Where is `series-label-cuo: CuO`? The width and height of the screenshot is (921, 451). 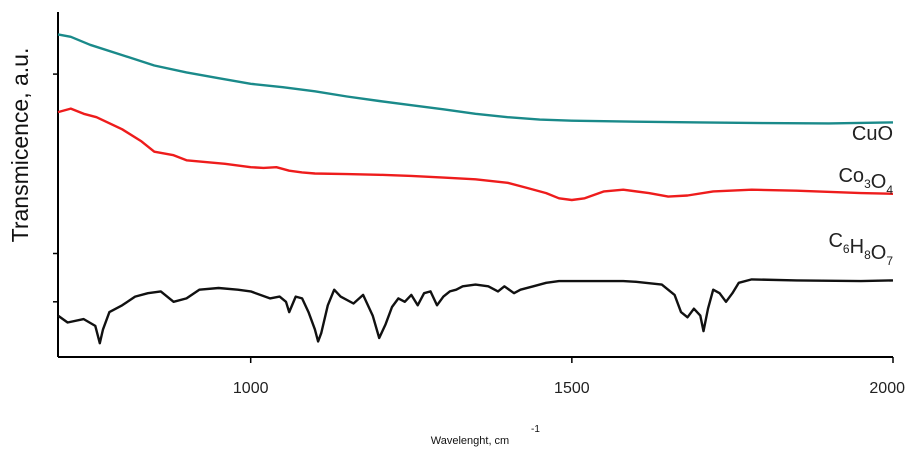 series-label-cuo: CuO is located at coordinates (872, 134).